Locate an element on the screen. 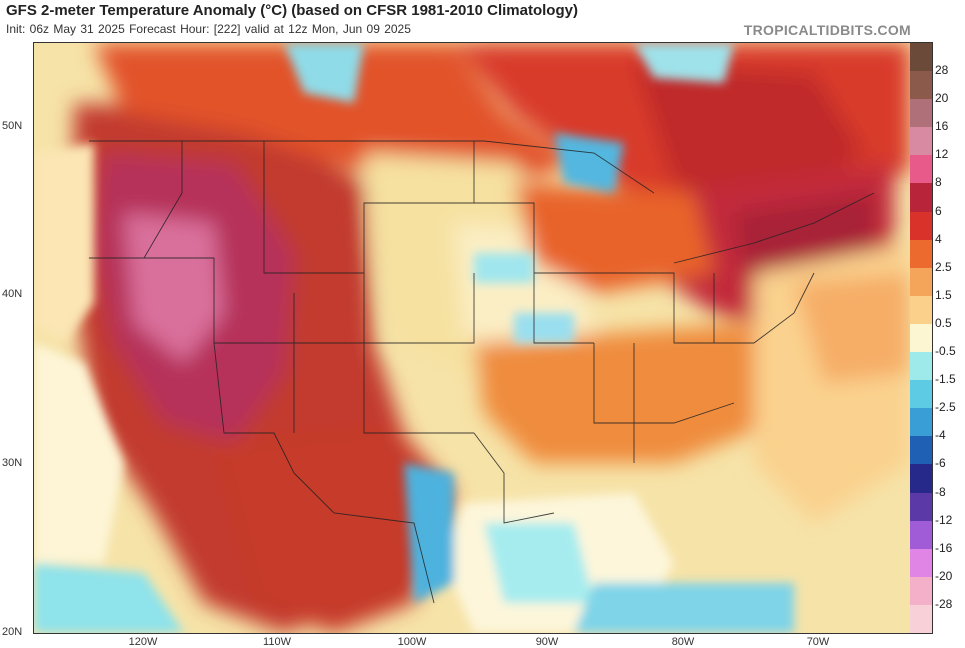 The width and height of the screenshot is (965, 648). color-scale-label: 16 is located at coordinates (942, 126).